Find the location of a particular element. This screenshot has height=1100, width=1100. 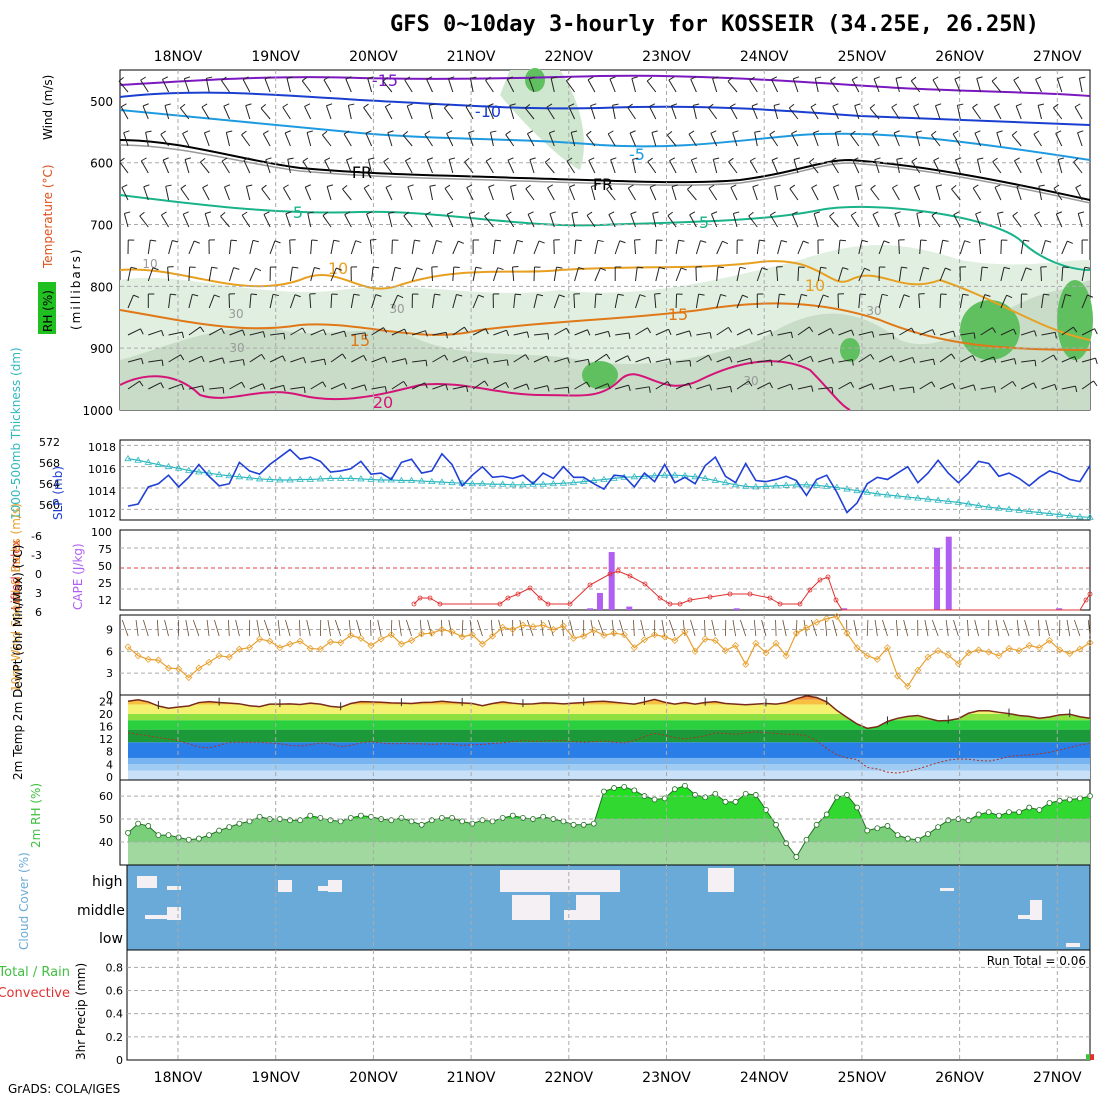

cape-bar is located at coordinates (599, 601).